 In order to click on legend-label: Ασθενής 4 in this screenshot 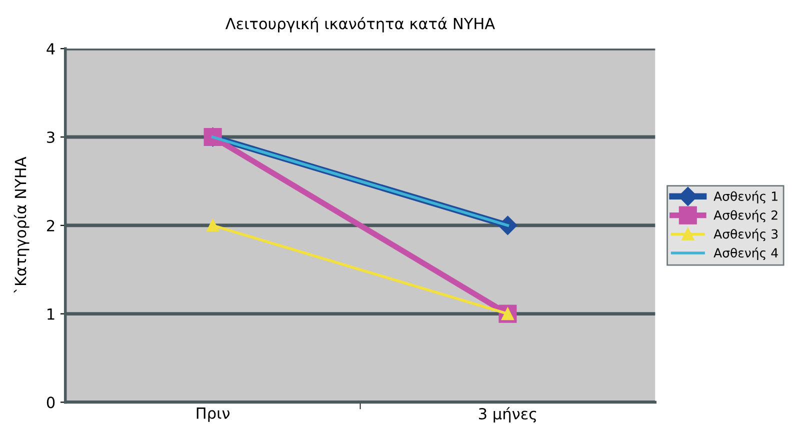, I will do `click(746, 253)`.